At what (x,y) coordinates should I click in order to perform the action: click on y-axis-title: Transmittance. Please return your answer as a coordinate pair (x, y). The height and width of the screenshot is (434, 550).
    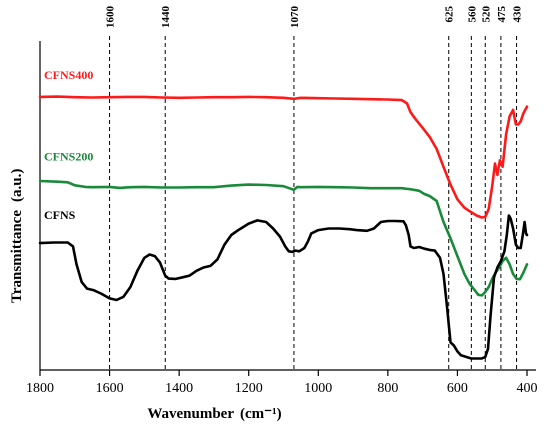
    Looking at the image, I should click on (17, 256).